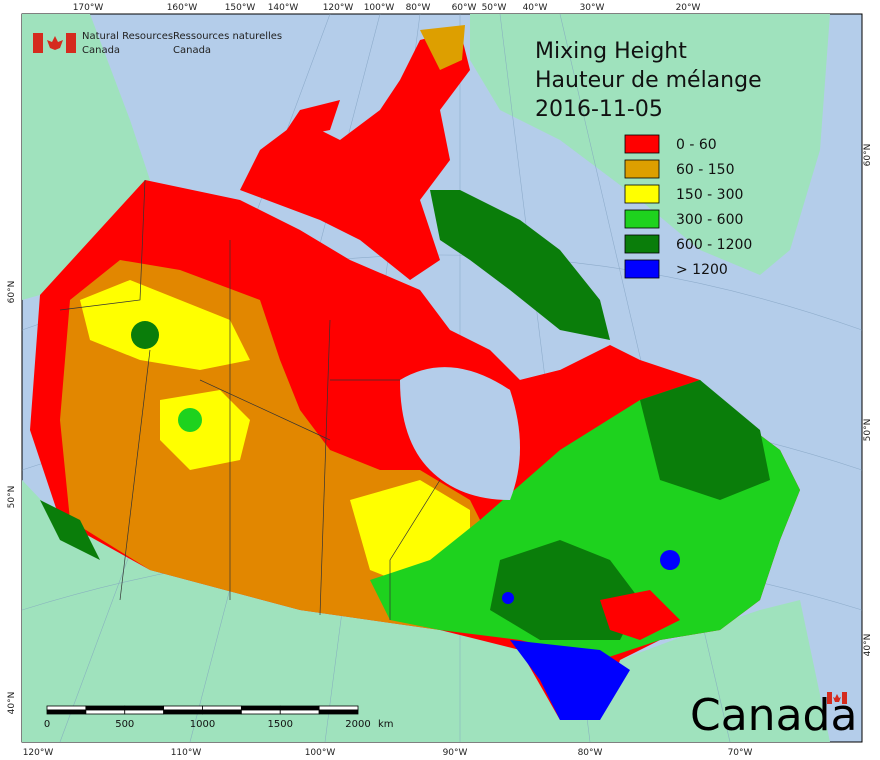 This screenshot has width=880, height=760. What do you see at coordinates (283, 8) in the screenshot?
I see `lon-label: 140°W` at bounding box center [283, 8].